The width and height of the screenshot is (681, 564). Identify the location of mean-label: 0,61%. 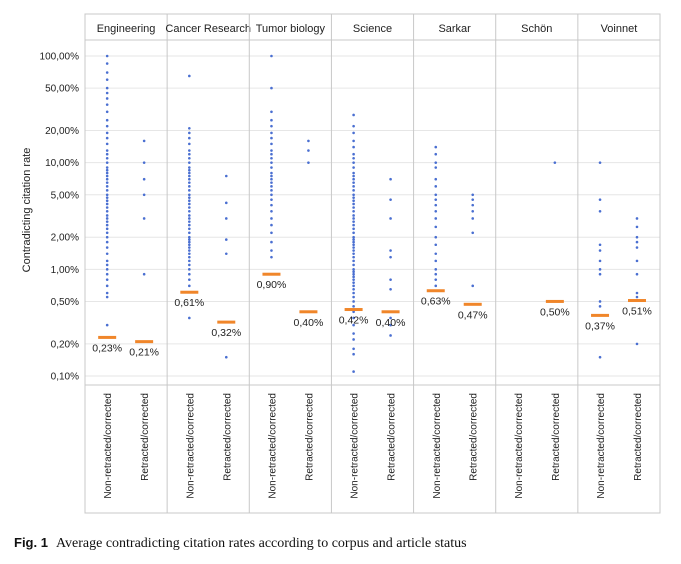
(189, 303).